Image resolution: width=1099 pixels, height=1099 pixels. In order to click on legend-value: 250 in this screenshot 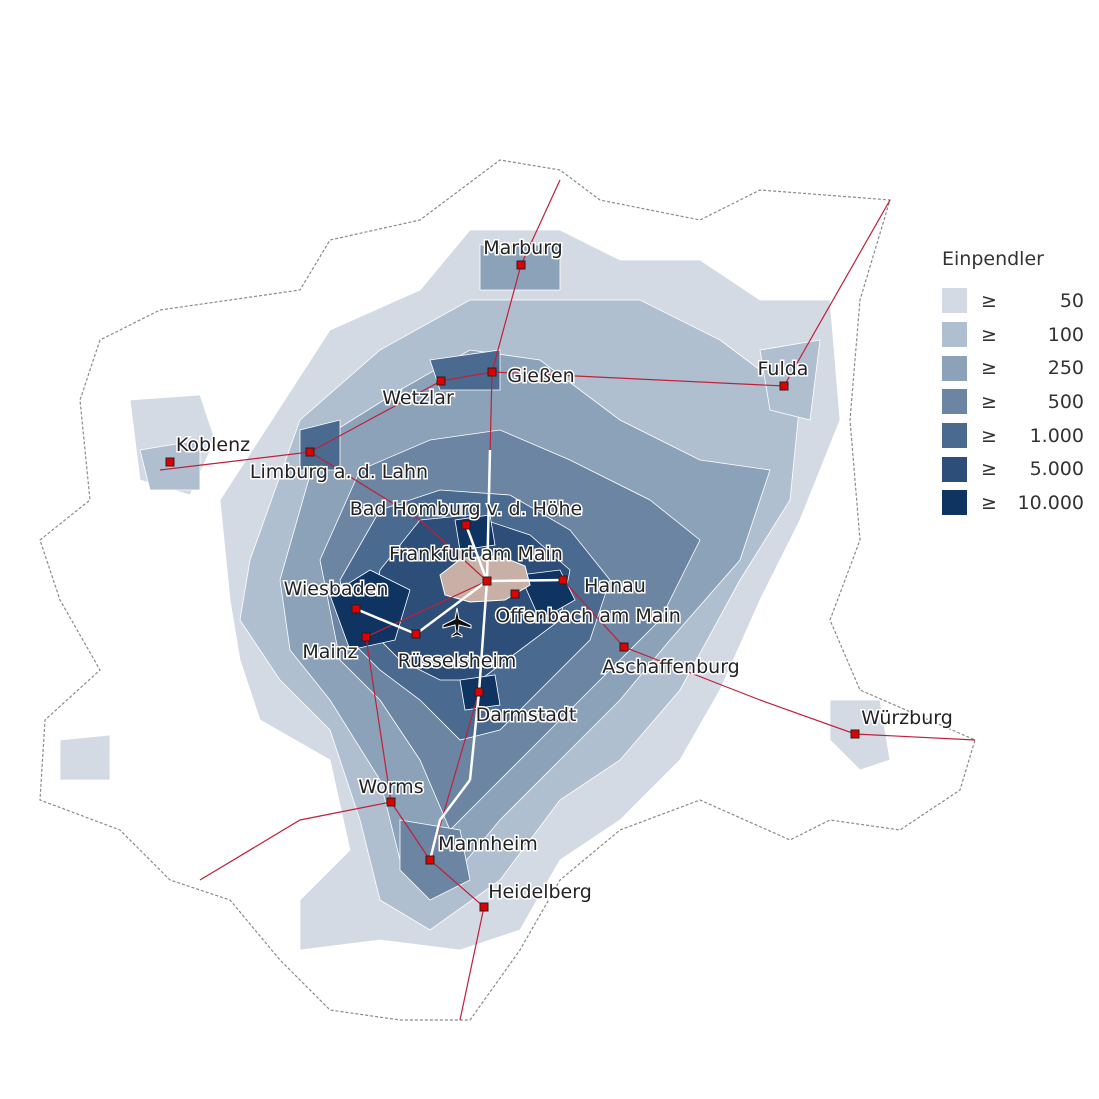, I will do `click(1065, 368)`.